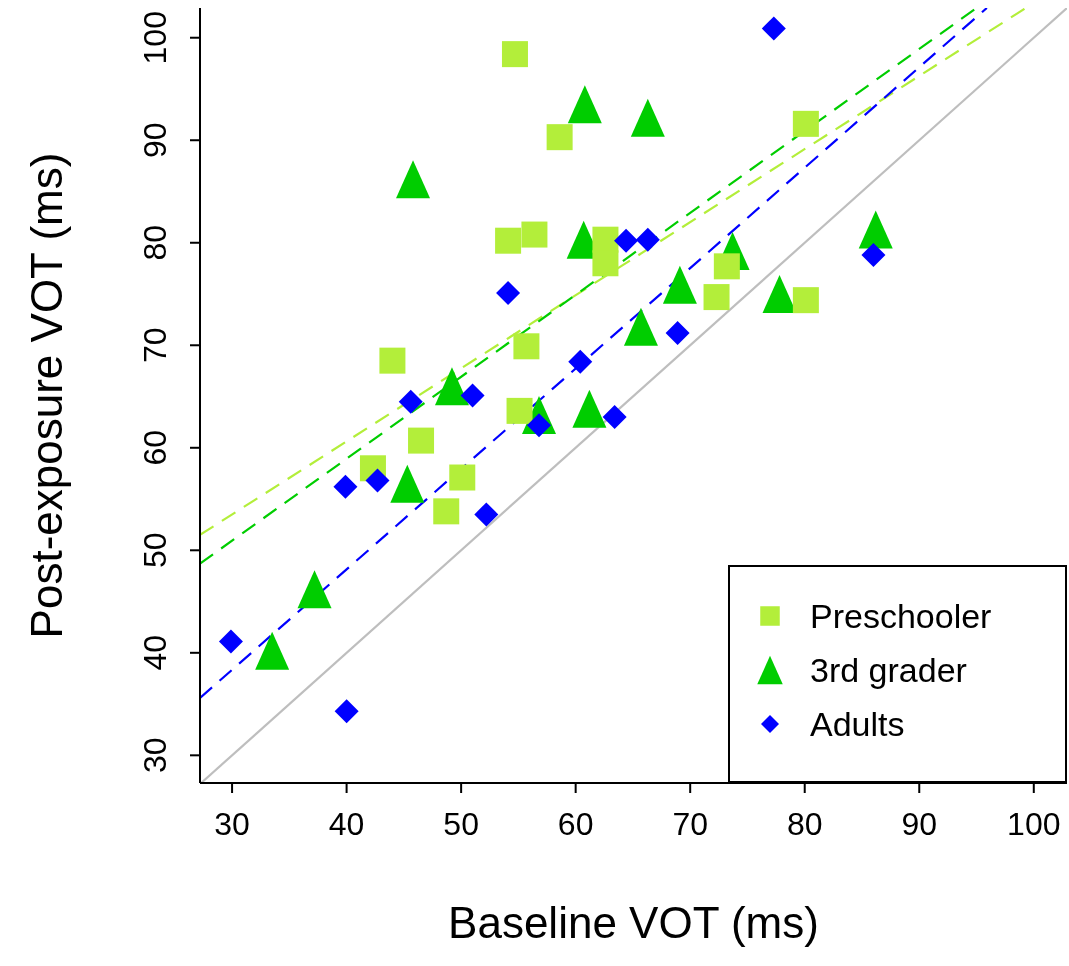 The height and width of the screenshot is (966, 1069). I want to click on legend-label: Preschooler, so click(901, 616).